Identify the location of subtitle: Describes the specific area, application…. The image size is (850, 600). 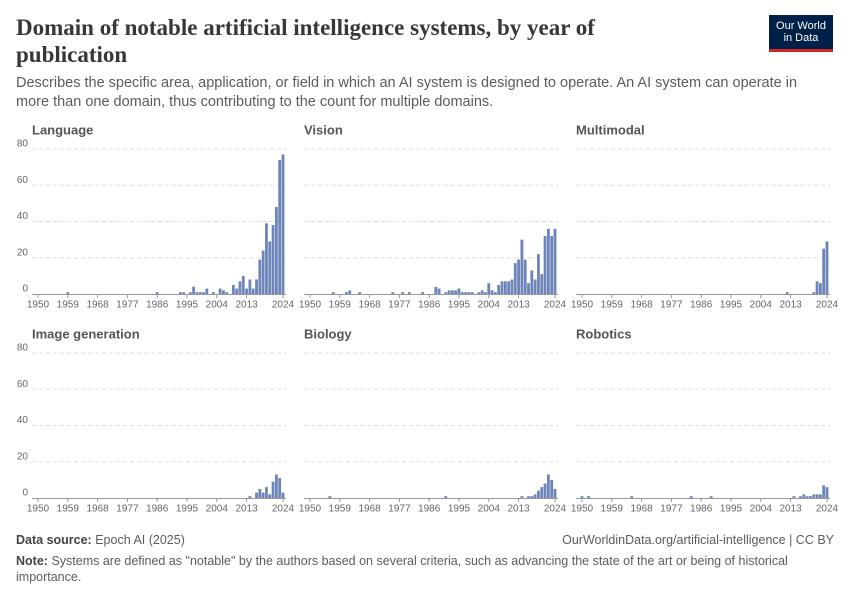
(407, 92).